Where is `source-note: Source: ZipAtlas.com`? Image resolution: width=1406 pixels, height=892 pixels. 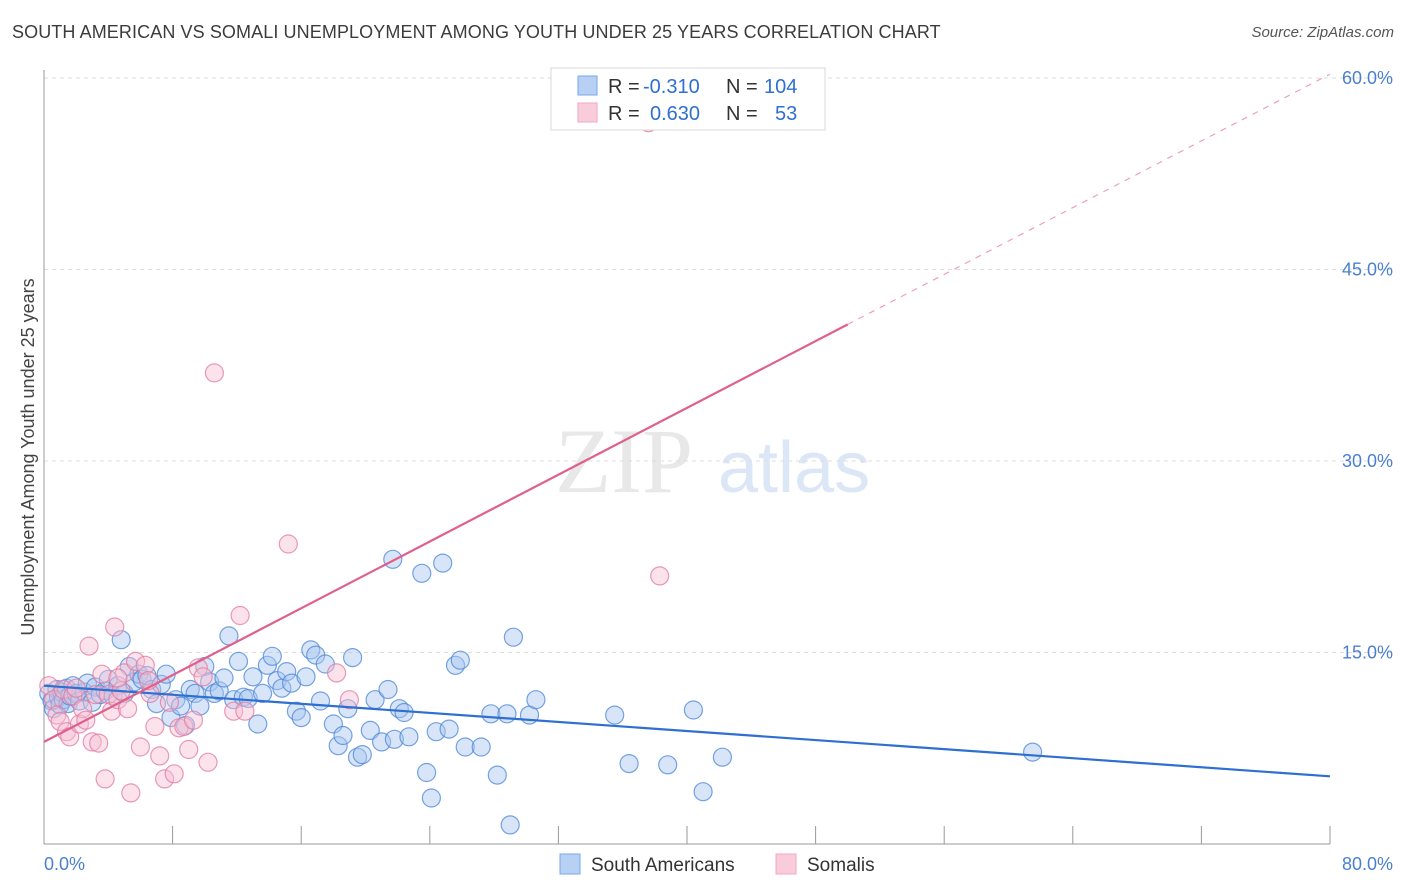
source-note: Source: ZipAtlas.com is located at coordinates (1322, 32).